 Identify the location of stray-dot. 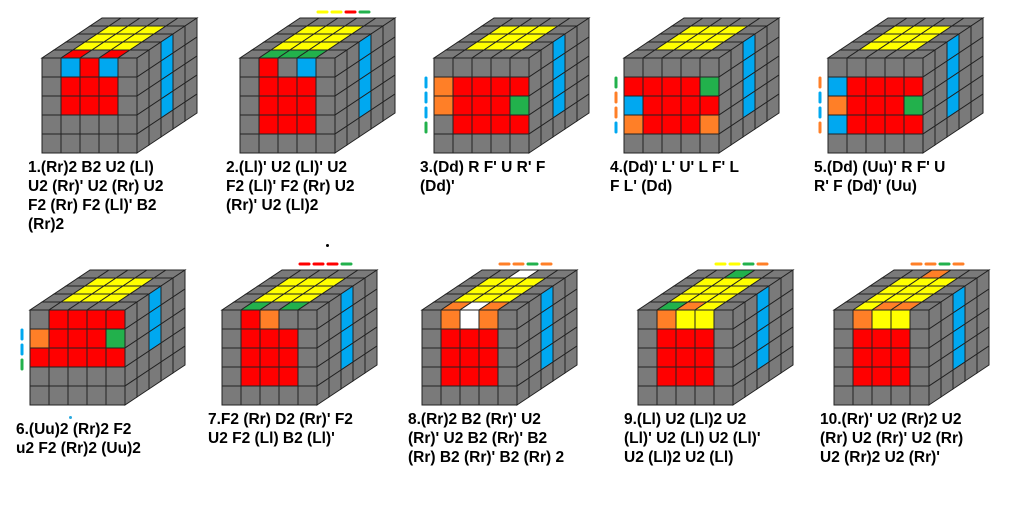
(327, 245).